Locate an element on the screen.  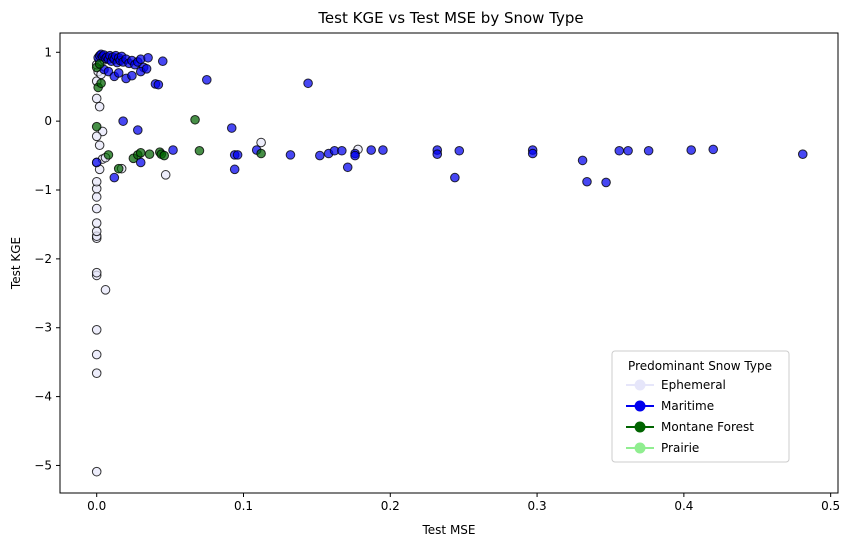
x-tick-label: 0.3 is located at coordinates (537, 506).